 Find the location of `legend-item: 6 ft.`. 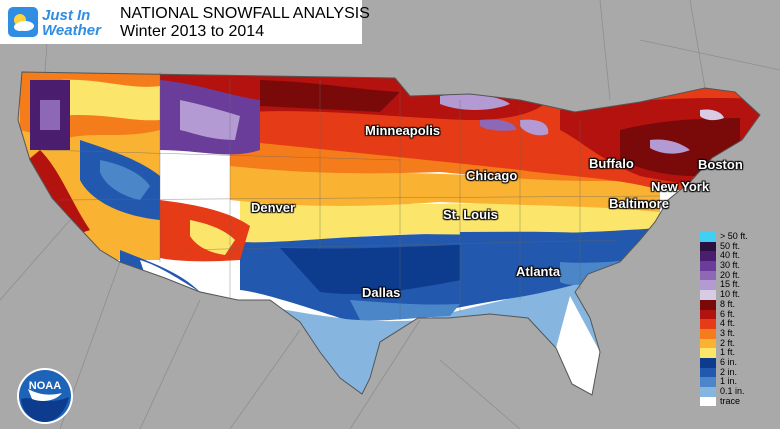

legend-item: 6 ft. is located at coordinates (736, 314).